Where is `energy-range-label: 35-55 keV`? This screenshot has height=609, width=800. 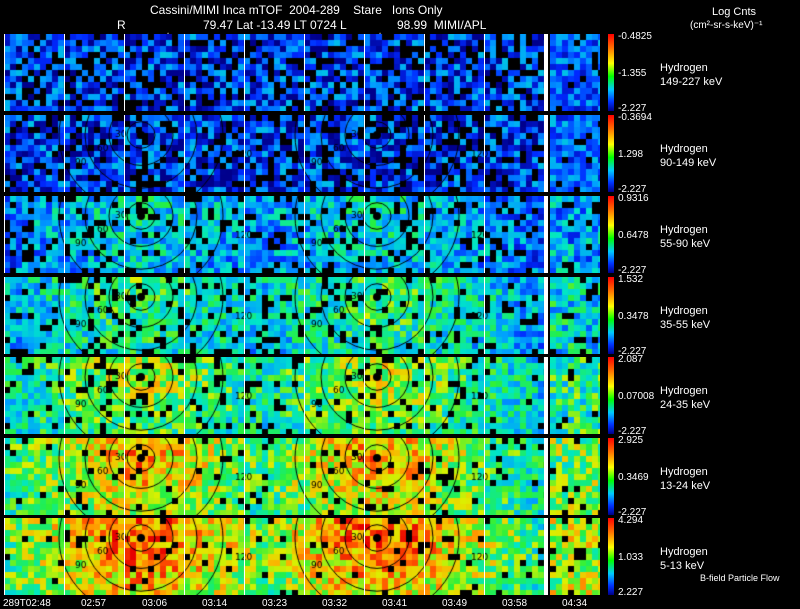
energy-range-label: 35-55 keV is located at coordinates (685, 325).